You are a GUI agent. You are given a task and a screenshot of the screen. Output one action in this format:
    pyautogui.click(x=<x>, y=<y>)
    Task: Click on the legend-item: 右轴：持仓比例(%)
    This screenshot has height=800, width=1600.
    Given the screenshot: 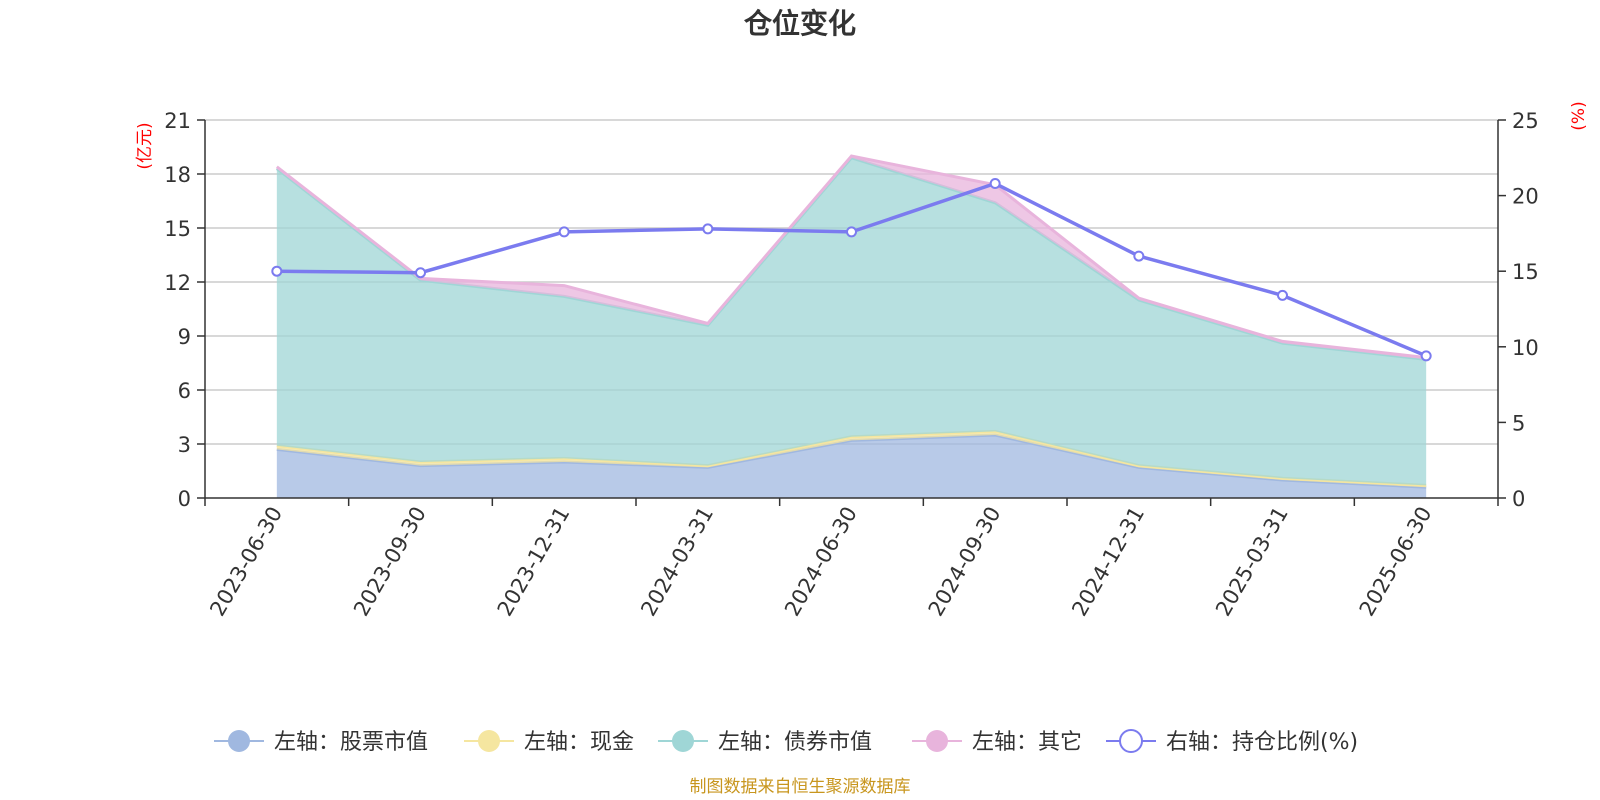 What is the action you would take?
    pyautogui.click(x=1232, y=742)
    